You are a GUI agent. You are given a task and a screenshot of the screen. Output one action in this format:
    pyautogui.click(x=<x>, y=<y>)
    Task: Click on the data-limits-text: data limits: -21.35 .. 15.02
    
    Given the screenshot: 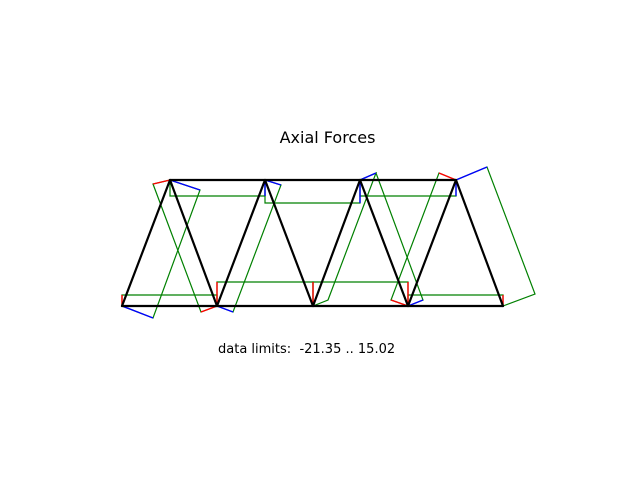 What is the action you would take?
    pyautogui.click(x=306, y=349)
    